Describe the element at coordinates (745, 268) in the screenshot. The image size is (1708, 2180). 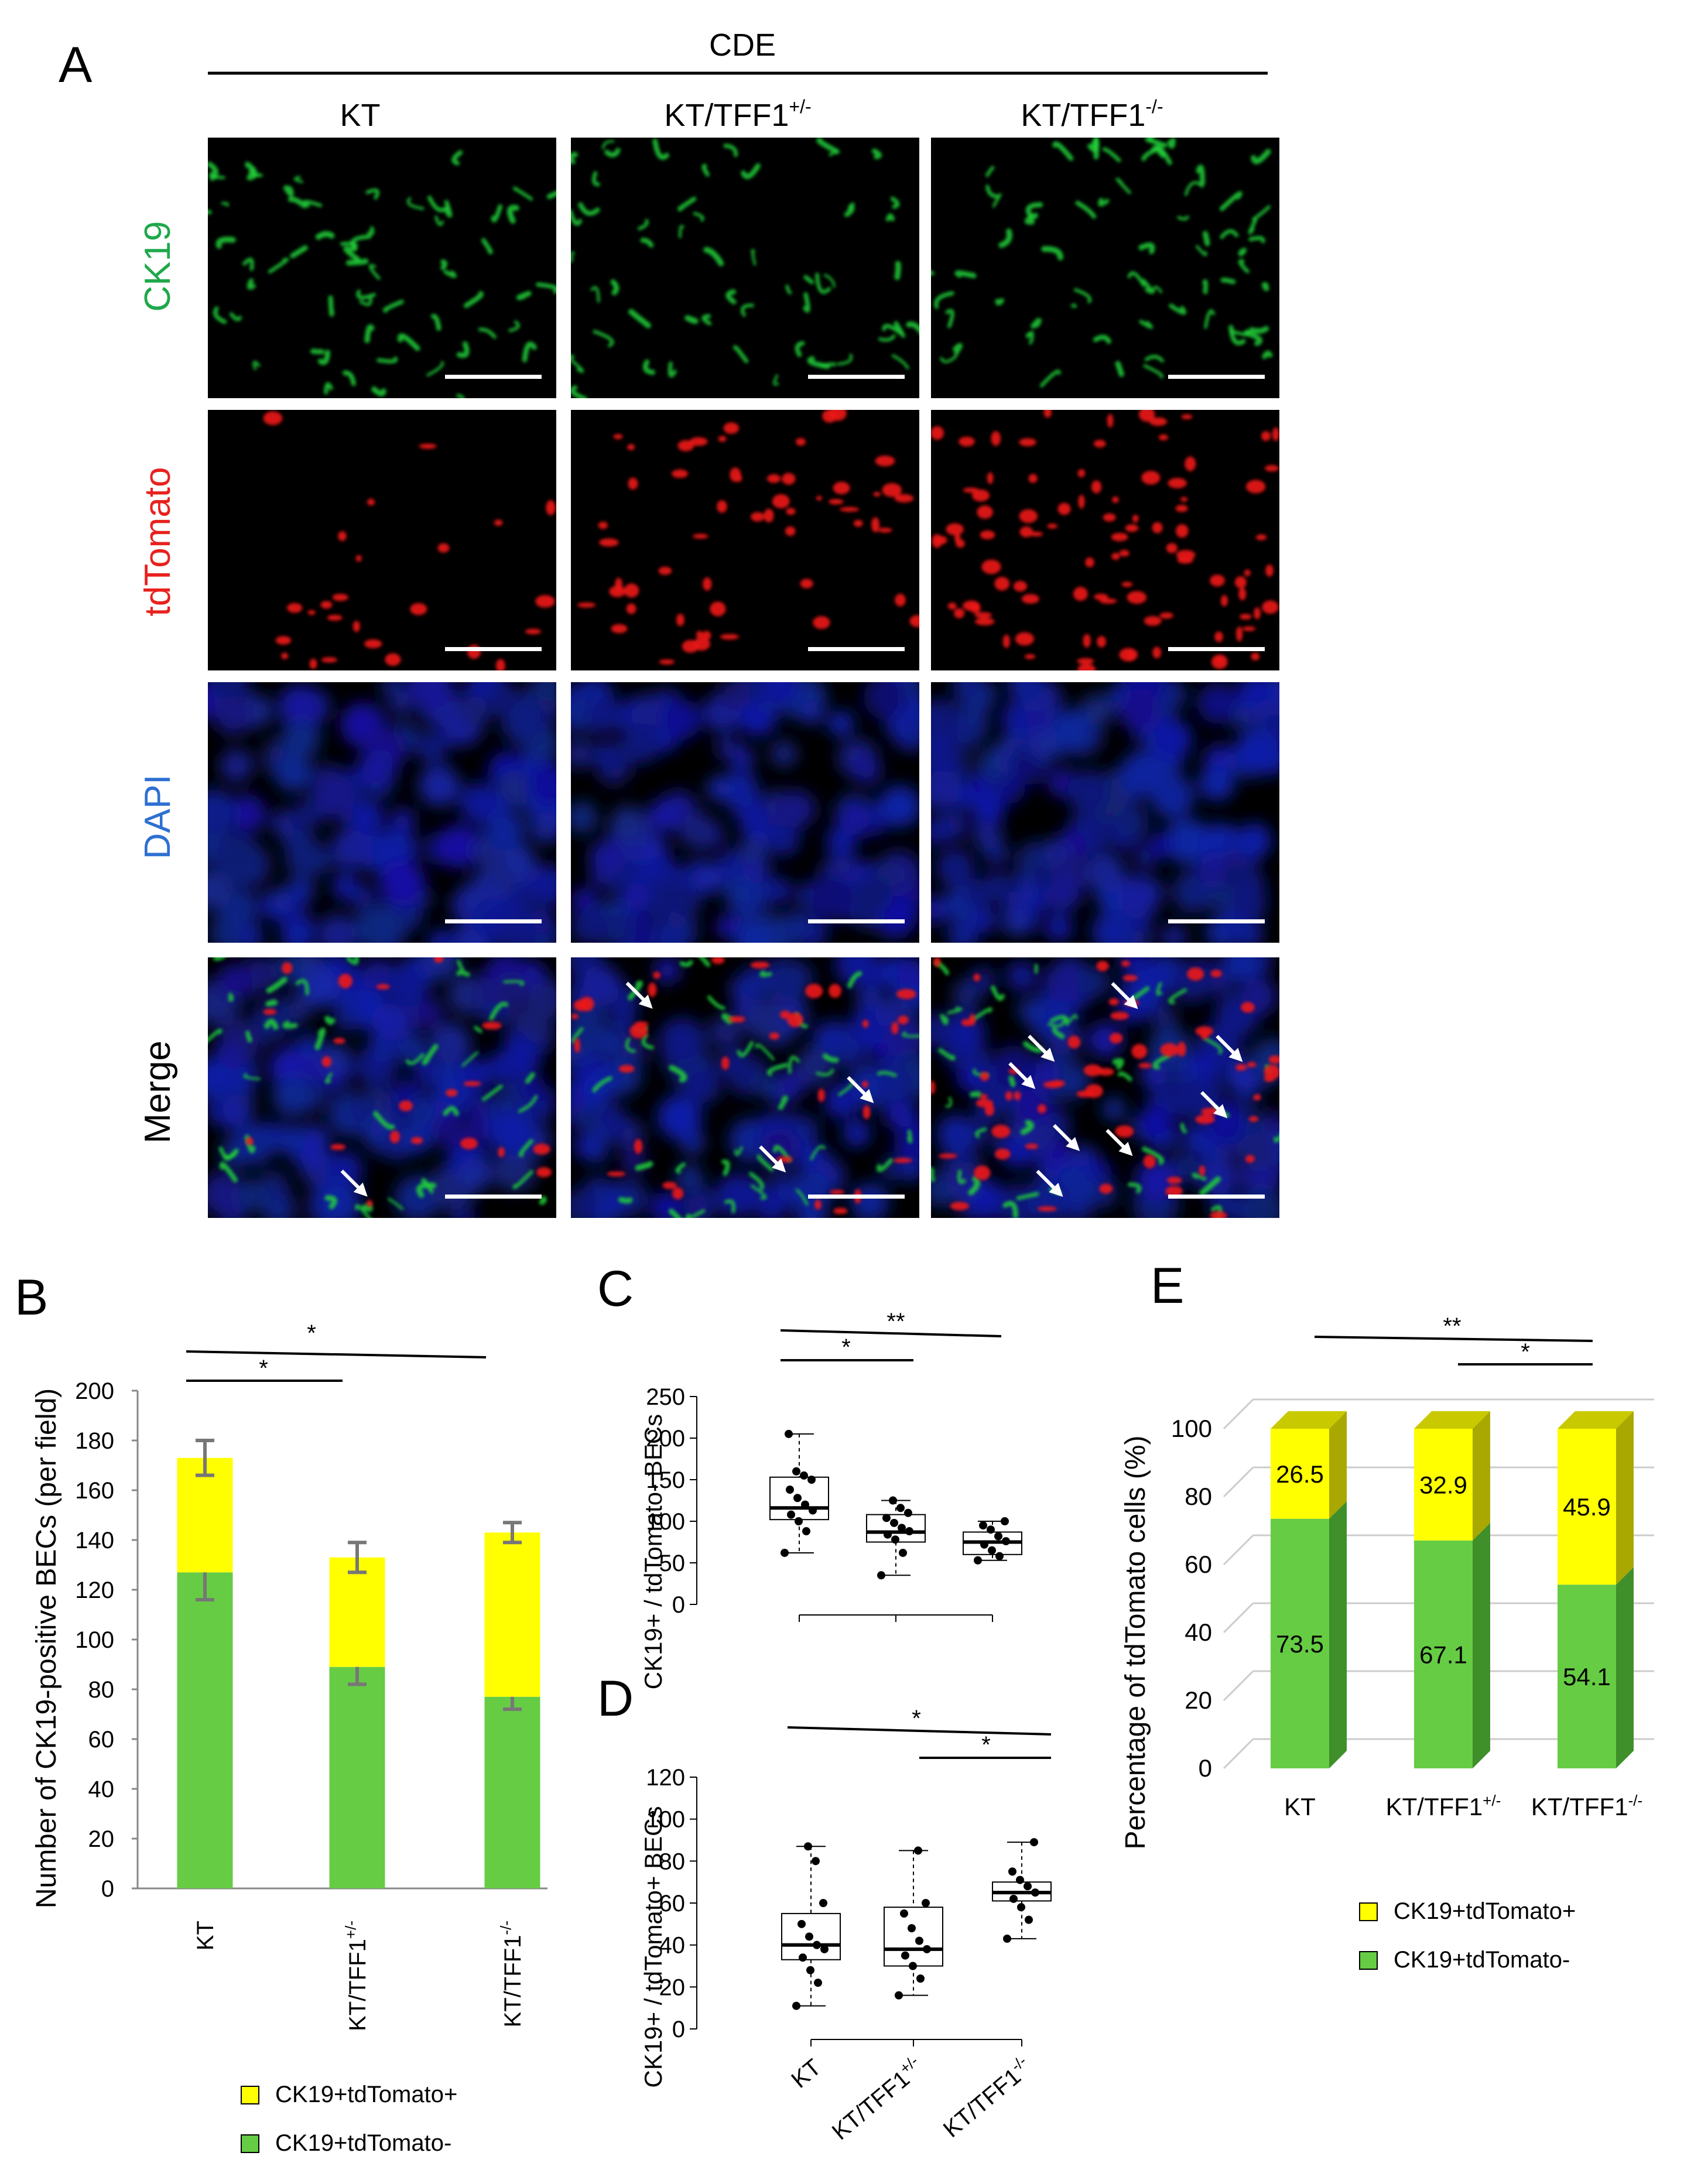
I see `ck19-signal` at that location.